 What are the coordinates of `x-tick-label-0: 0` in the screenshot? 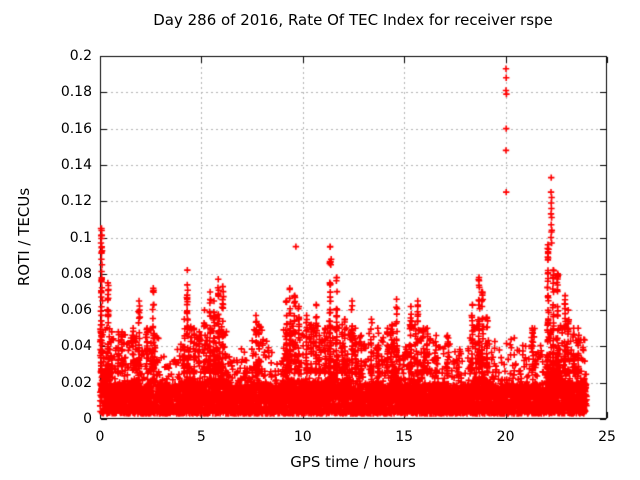 It's located at (100, 437).